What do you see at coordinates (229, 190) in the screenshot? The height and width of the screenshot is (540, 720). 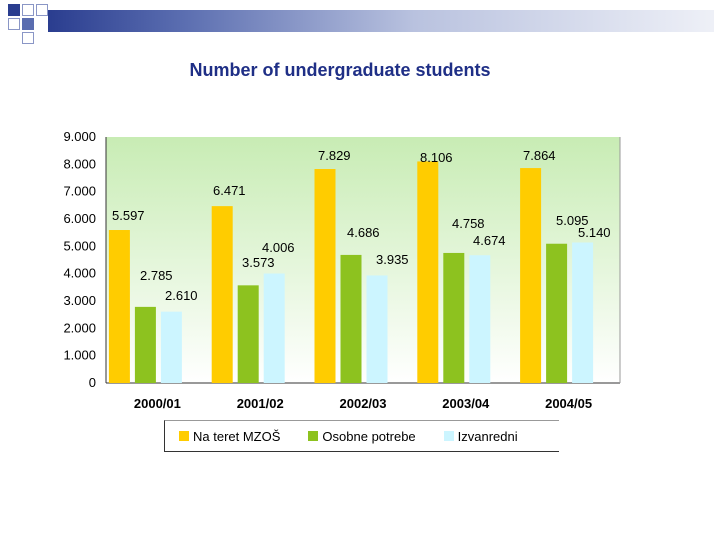 I see `data-label: 6.471` at bounding box center [229, 190].